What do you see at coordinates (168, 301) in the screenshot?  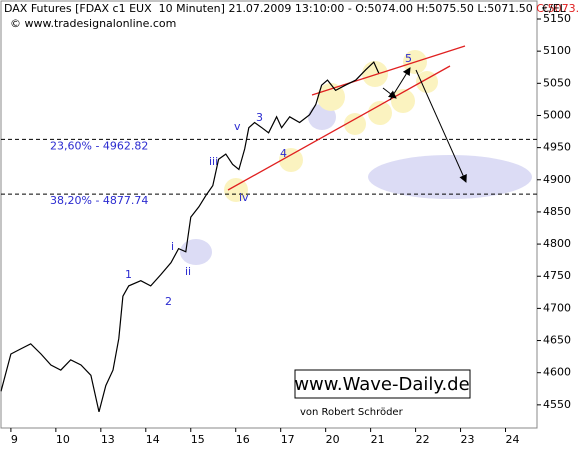 I see `wave-label: 2` at bounding box center [168, 301].